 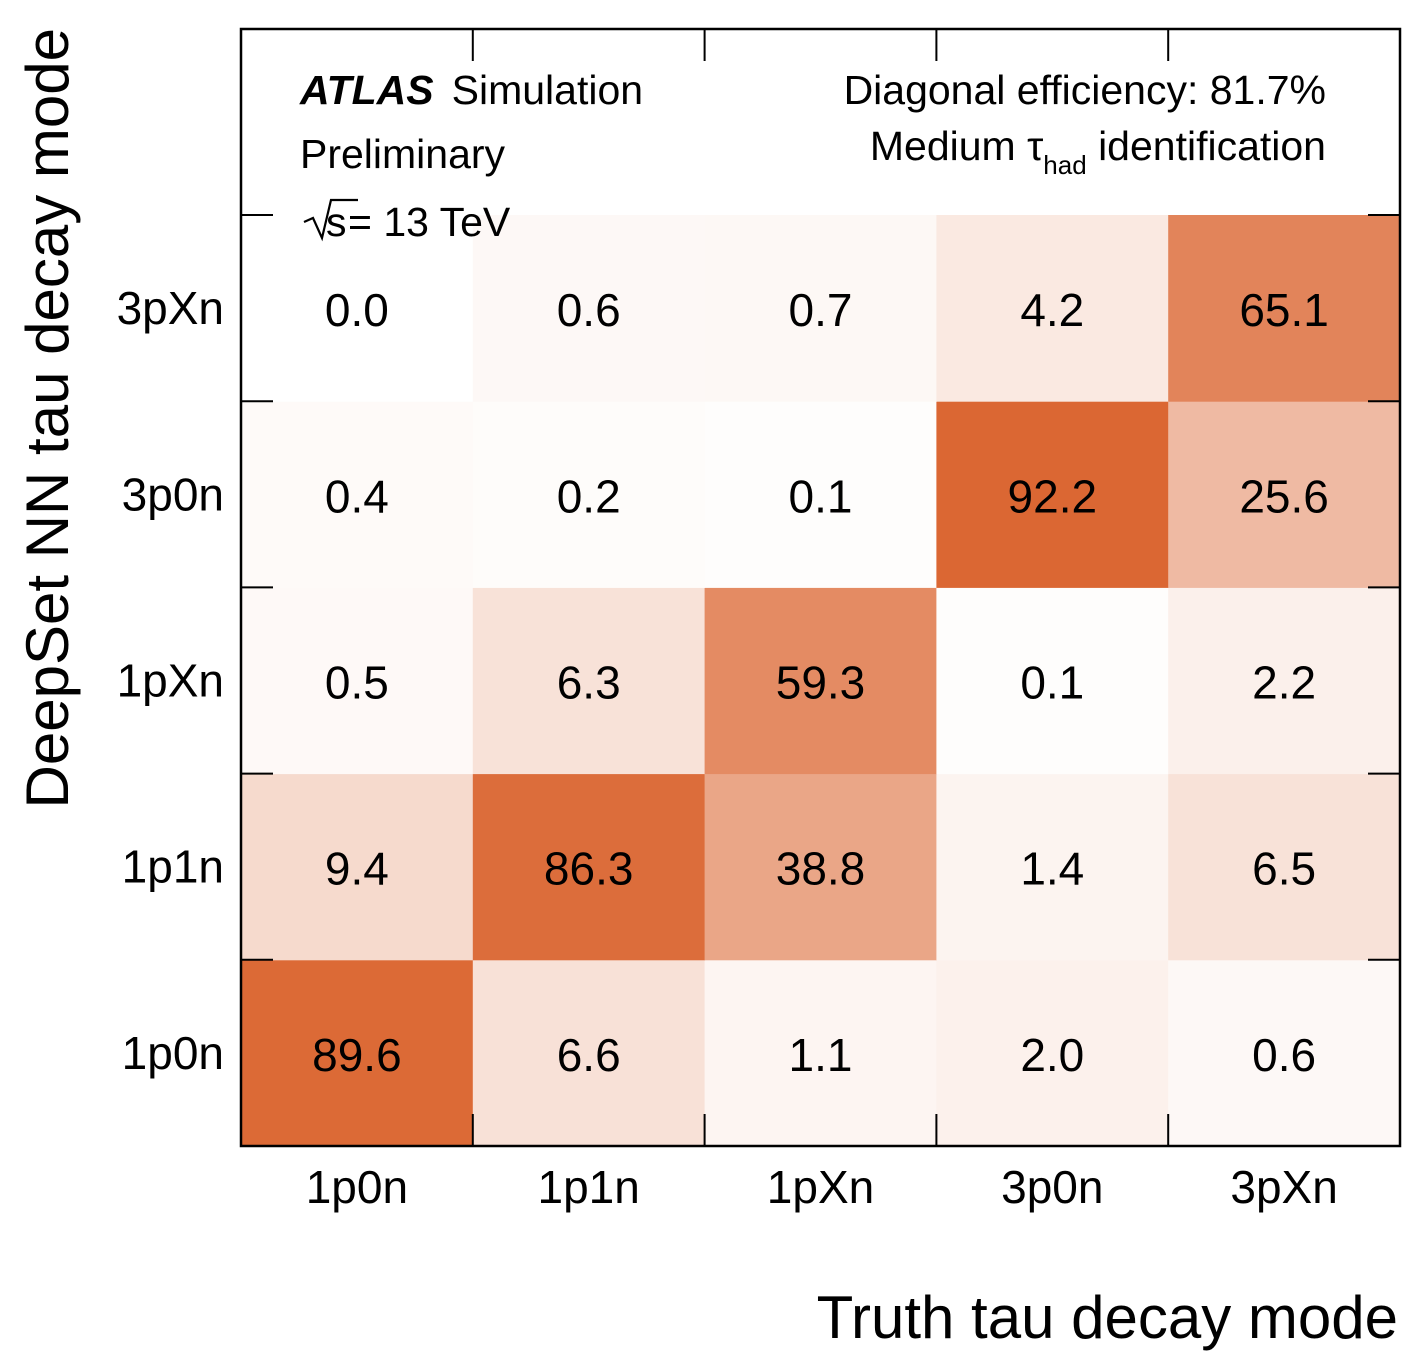 What do you see at coordinates (336, 222) in the screenshot?
I see `energy-variable: s` at bounding box center [336, 222].